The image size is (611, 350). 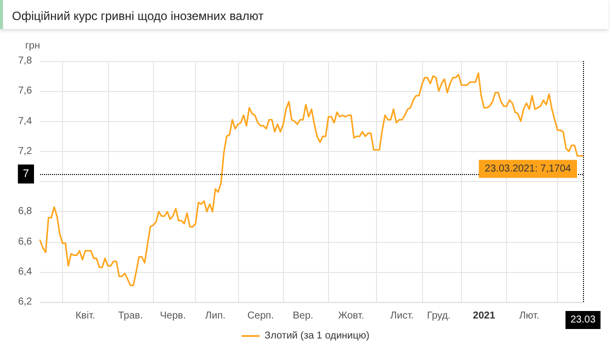 I want to click on x-tick-label: Лют., so click(x=529, y=316).